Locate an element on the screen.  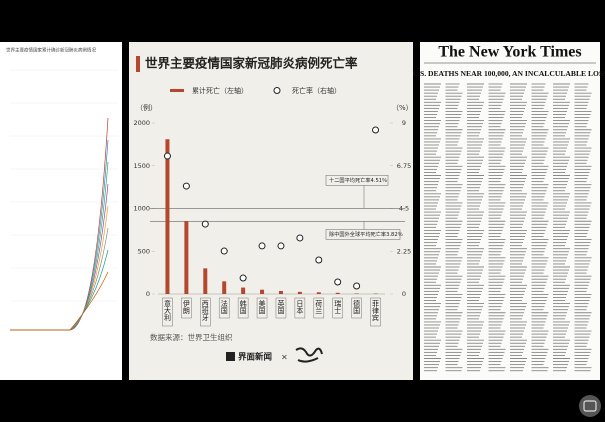
chart-title: 世界主要疫情国家新冠肺炎病例死亡率 is located at coordinates (251, 63).